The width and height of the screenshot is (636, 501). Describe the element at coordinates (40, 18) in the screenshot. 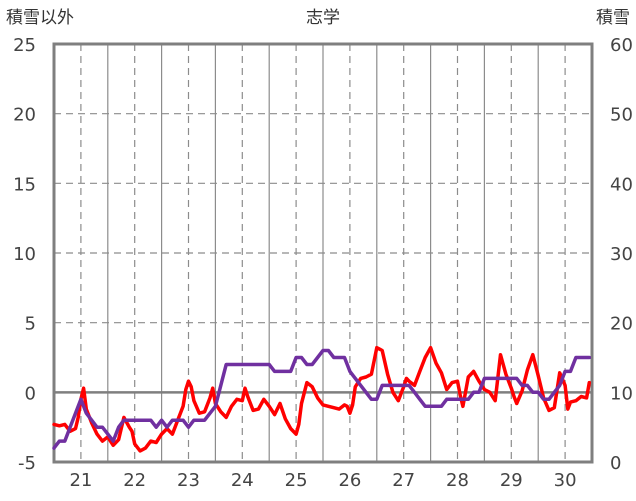

I see `left-axis-label: 積雪以外` at that location.